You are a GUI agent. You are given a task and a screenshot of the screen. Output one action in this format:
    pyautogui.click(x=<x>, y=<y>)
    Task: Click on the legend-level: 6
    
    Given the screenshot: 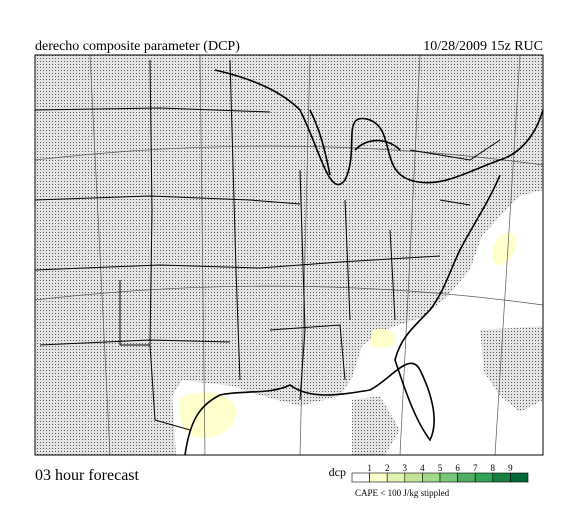 What is the action you would take?
    pyautogui.click(x=457, y=468)
    